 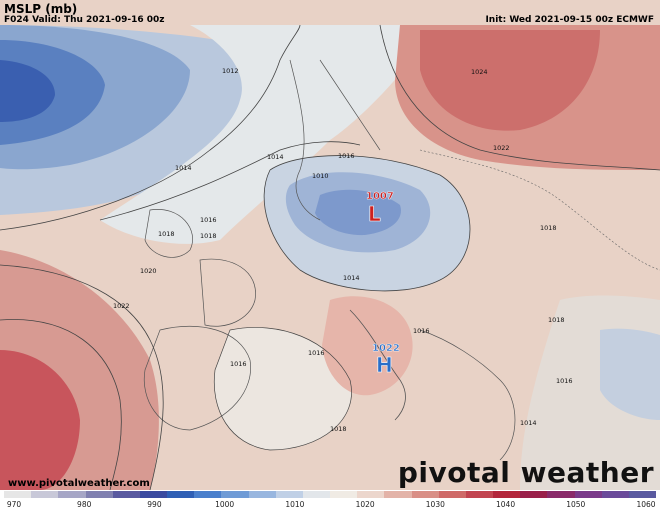 I want to click on isobar-label: 1024, so click(x=479, y=72).